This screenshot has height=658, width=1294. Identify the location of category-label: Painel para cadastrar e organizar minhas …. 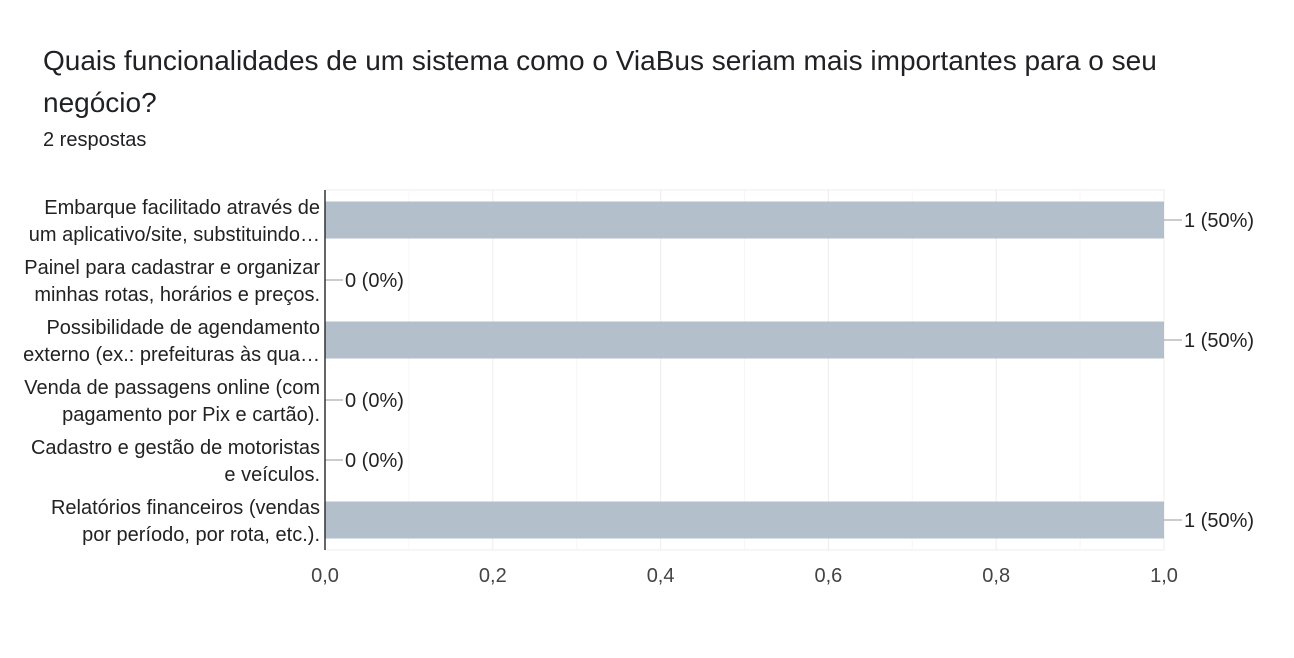
(172, 281).